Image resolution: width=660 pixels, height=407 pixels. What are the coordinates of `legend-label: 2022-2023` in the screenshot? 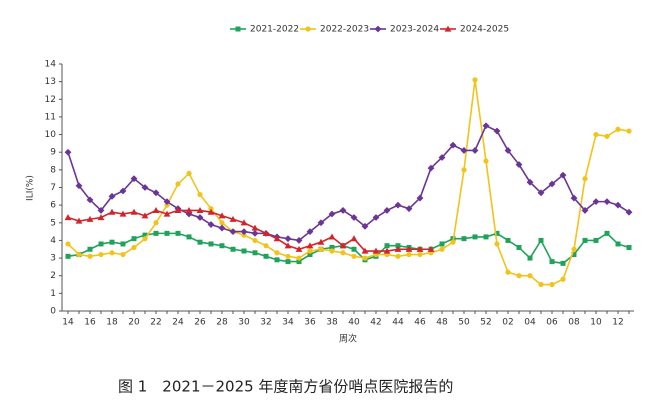 It's located at (344, 30).